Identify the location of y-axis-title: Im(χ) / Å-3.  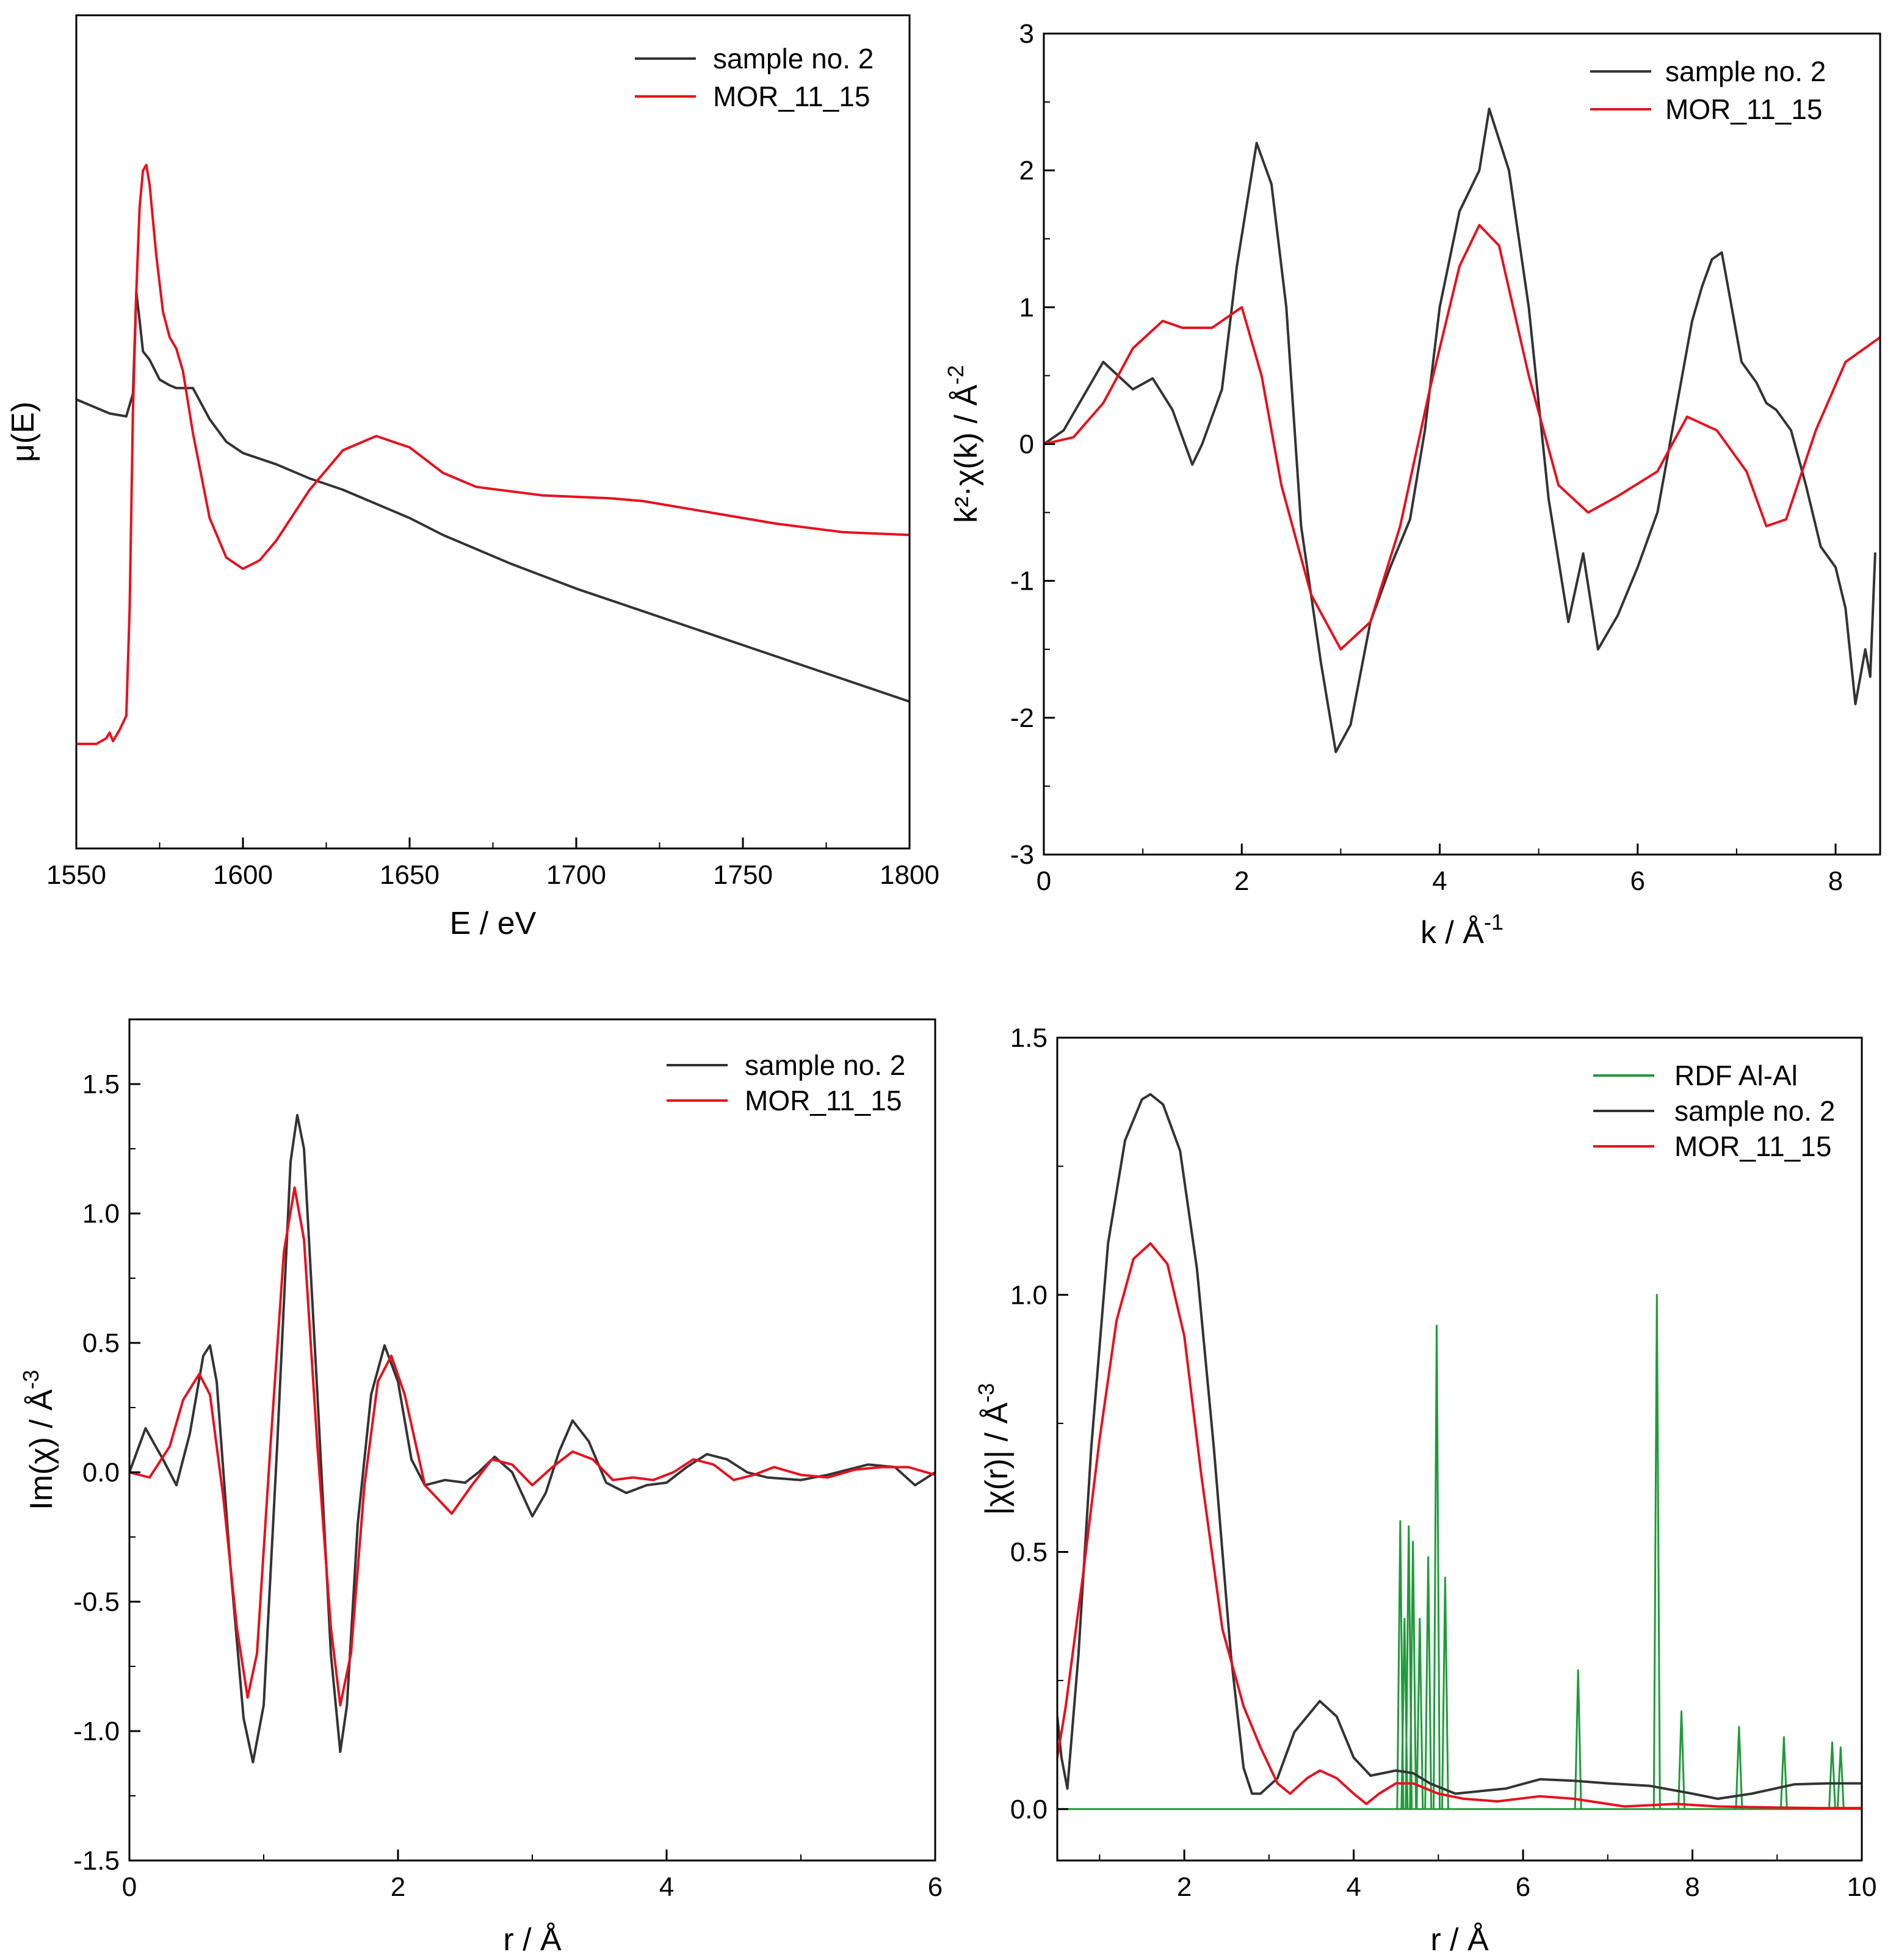
(38, 1440).